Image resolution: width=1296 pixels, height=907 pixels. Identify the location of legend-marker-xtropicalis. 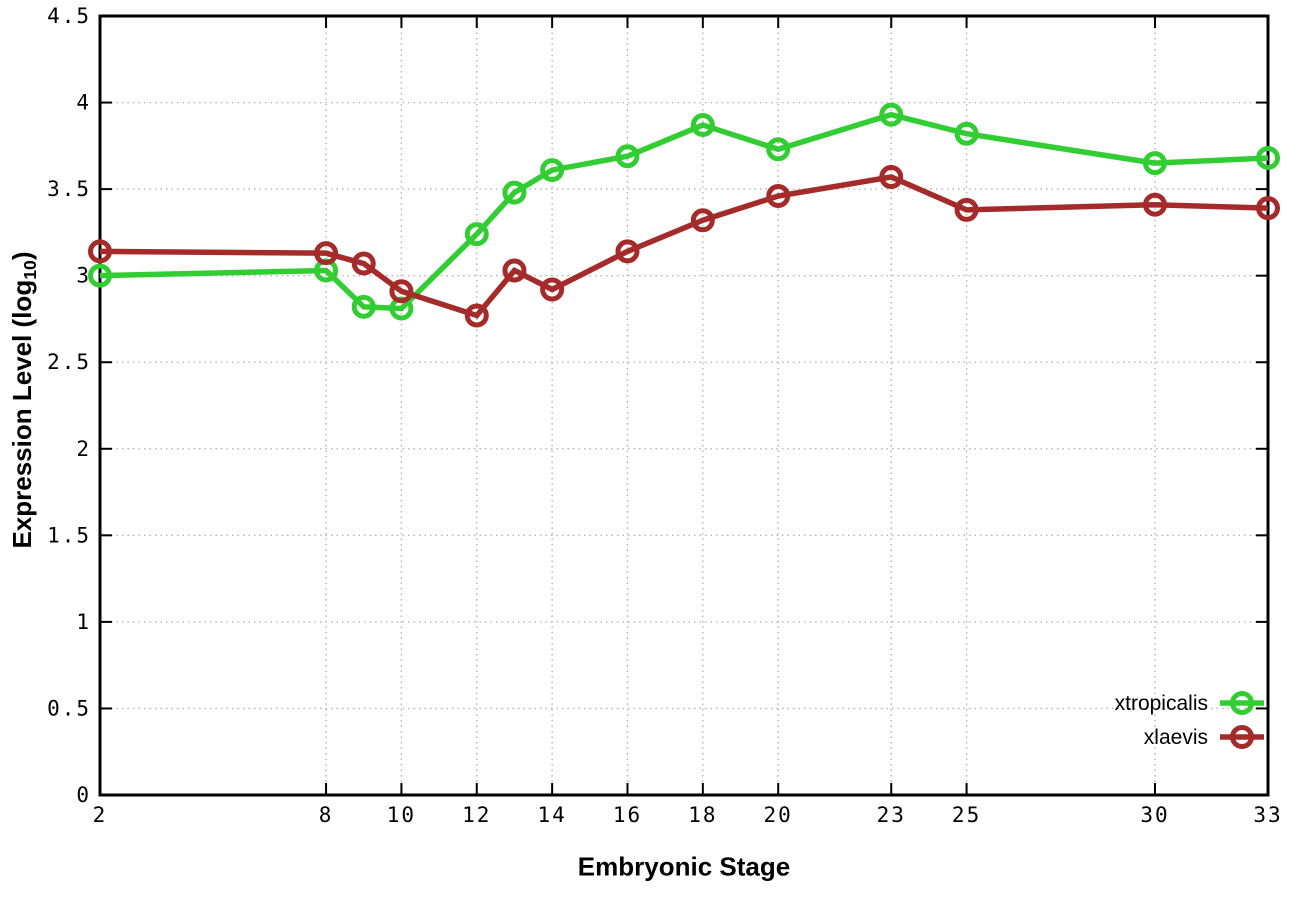
(1242, 703).